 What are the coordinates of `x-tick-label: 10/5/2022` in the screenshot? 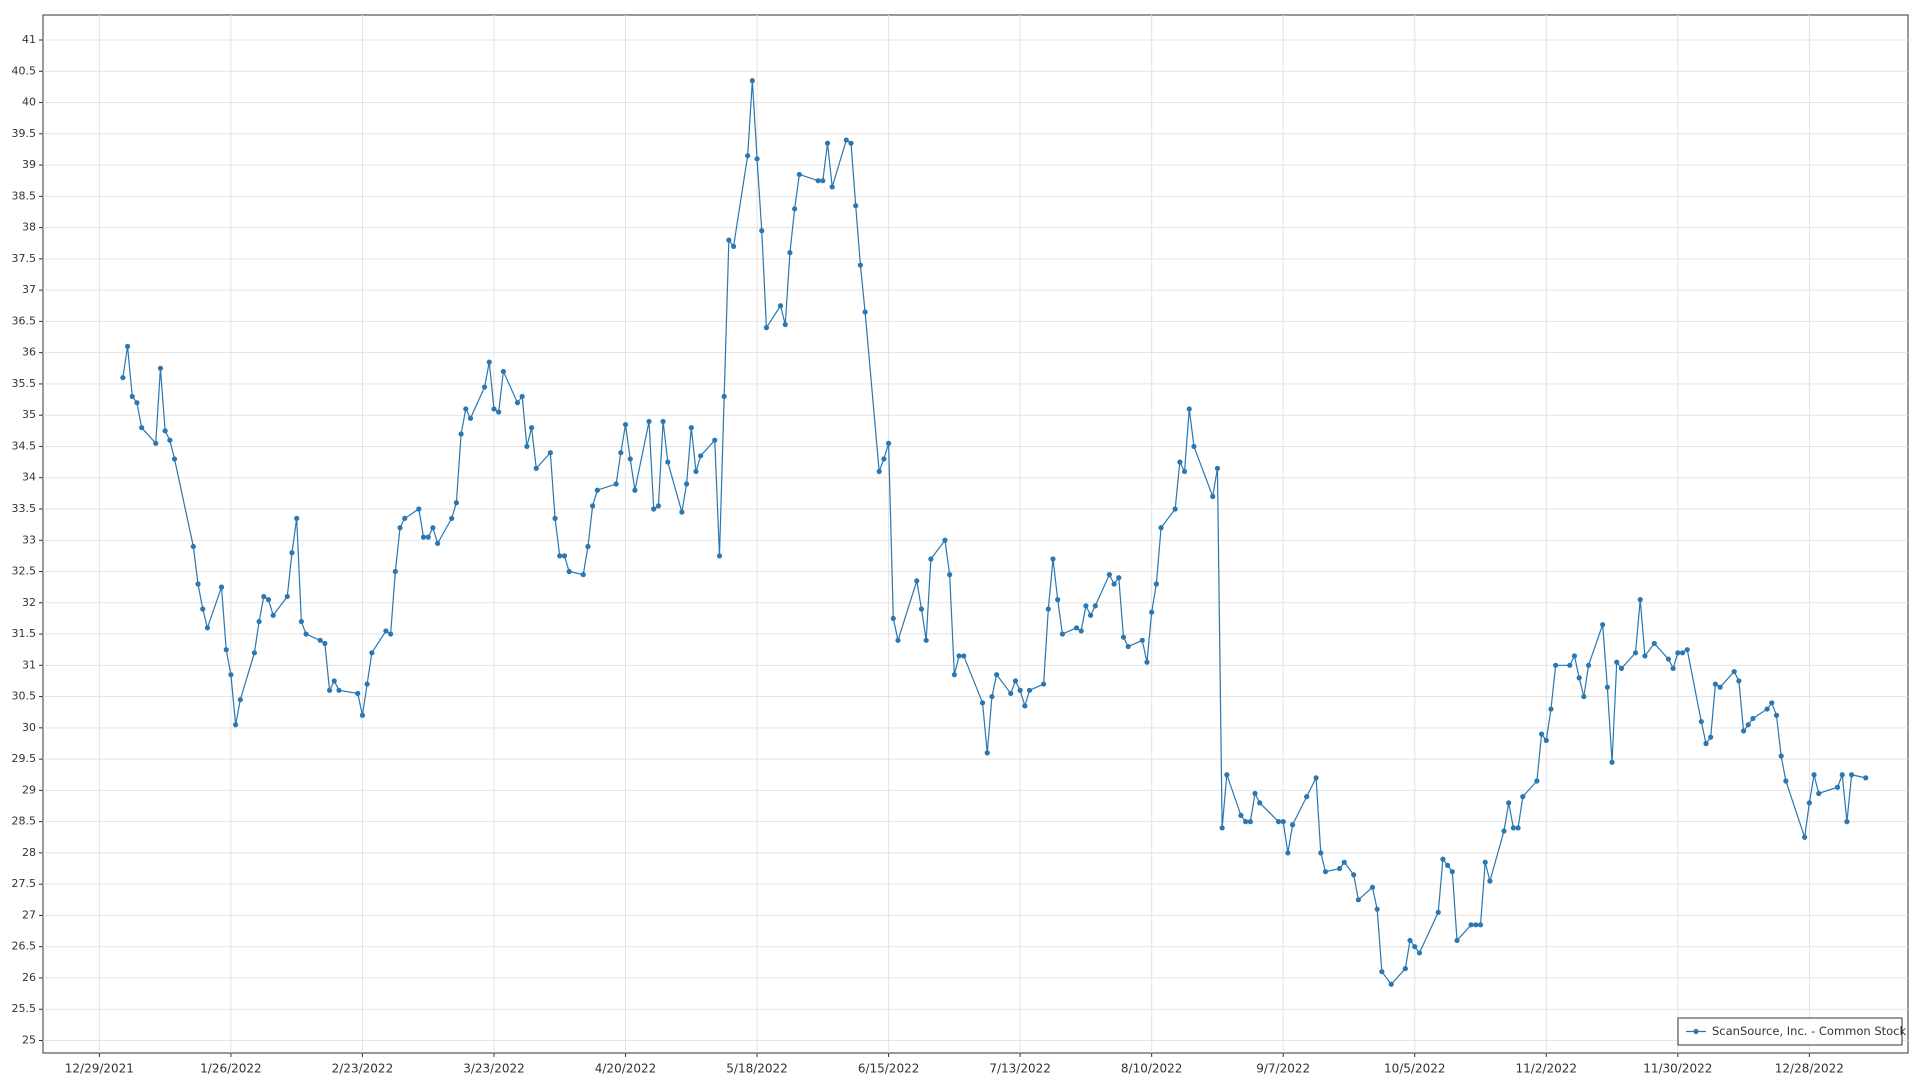 It's located at (1415, 1069).